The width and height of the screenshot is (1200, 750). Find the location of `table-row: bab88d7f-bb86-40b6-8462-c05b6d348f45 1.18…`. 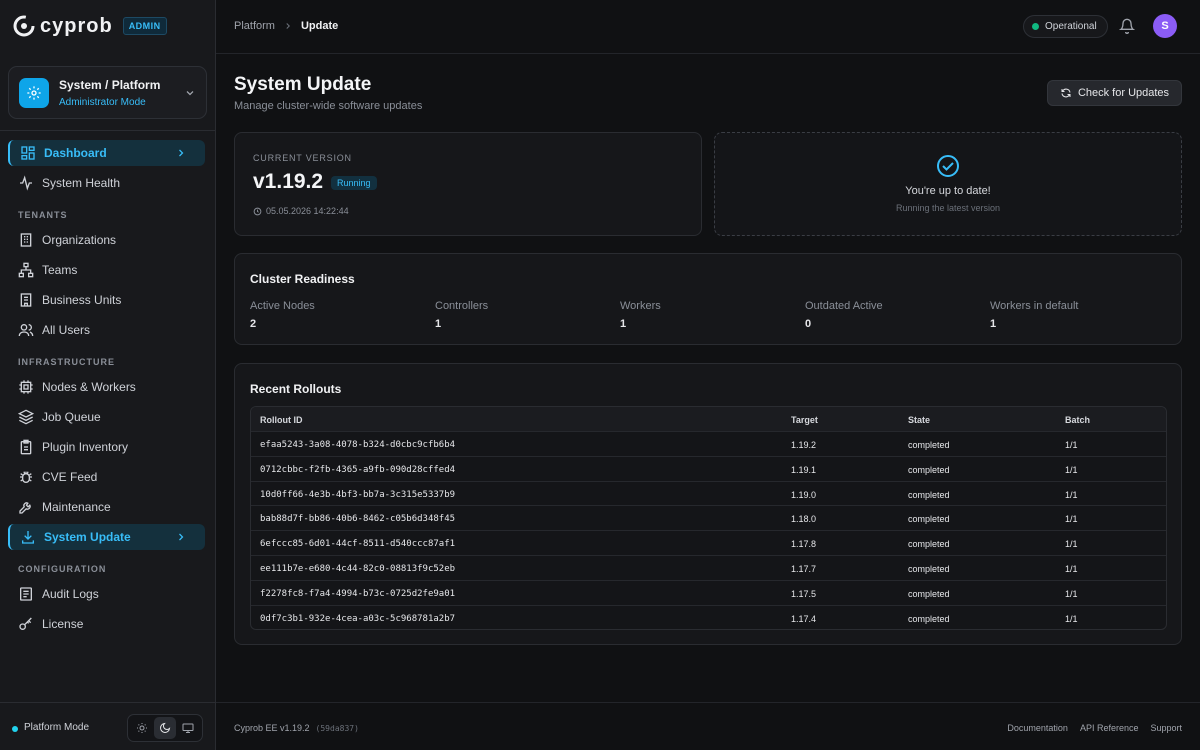

table-row: bab88d7f-bb86-40b6-8462-c05b6d348f45 1.18… is located at coordinates (708, 517).